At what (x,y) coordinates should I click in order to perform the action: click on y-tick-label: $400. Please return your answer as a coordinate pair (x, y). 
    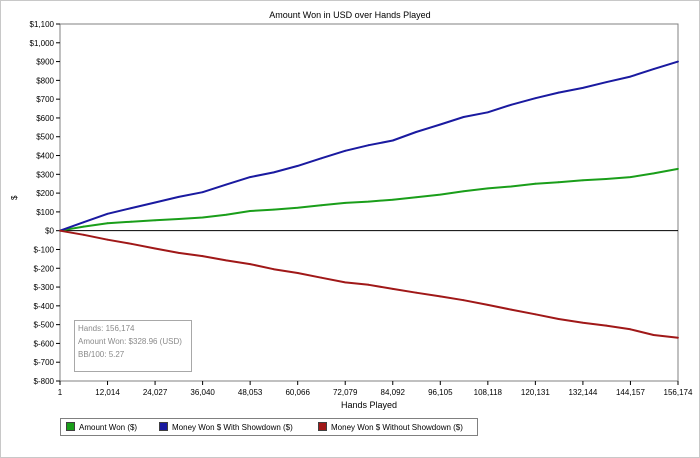
    Looking at the image, I should click on (45, 156).